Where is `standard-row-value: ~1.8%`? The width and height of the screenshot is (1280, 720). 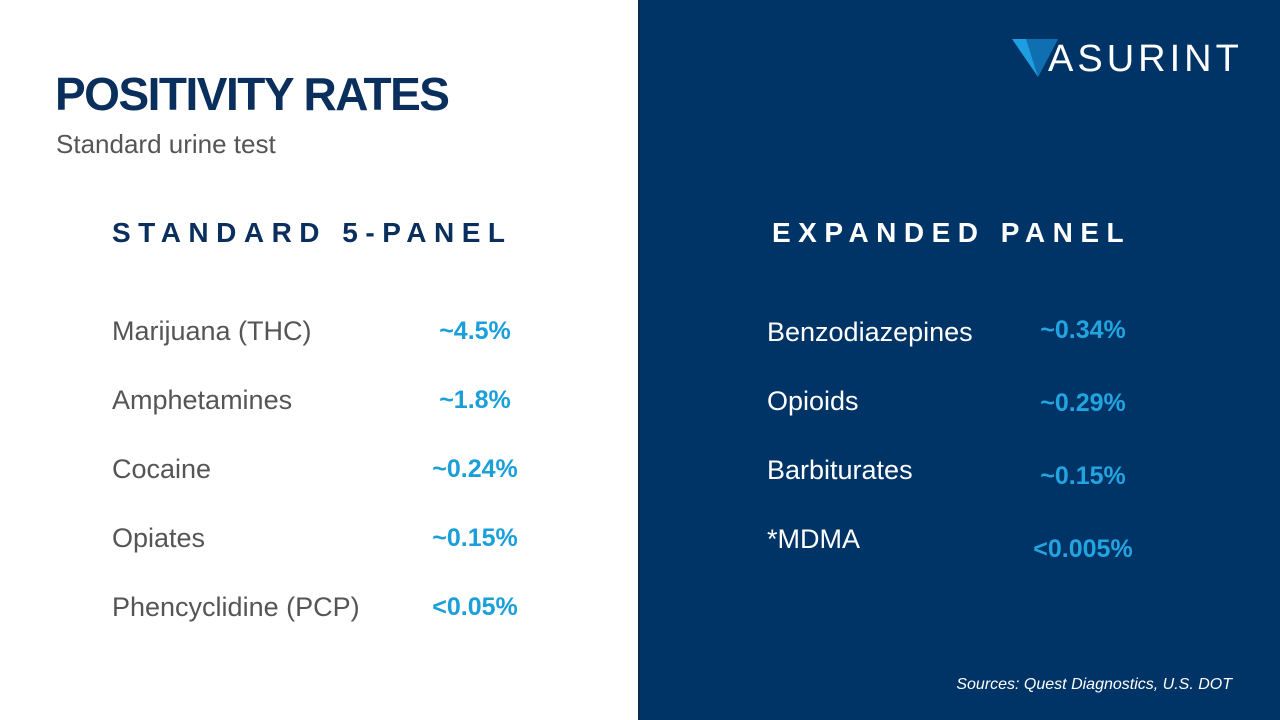
standard-row-value: ~1.8% is located at coordinates (475, 400).